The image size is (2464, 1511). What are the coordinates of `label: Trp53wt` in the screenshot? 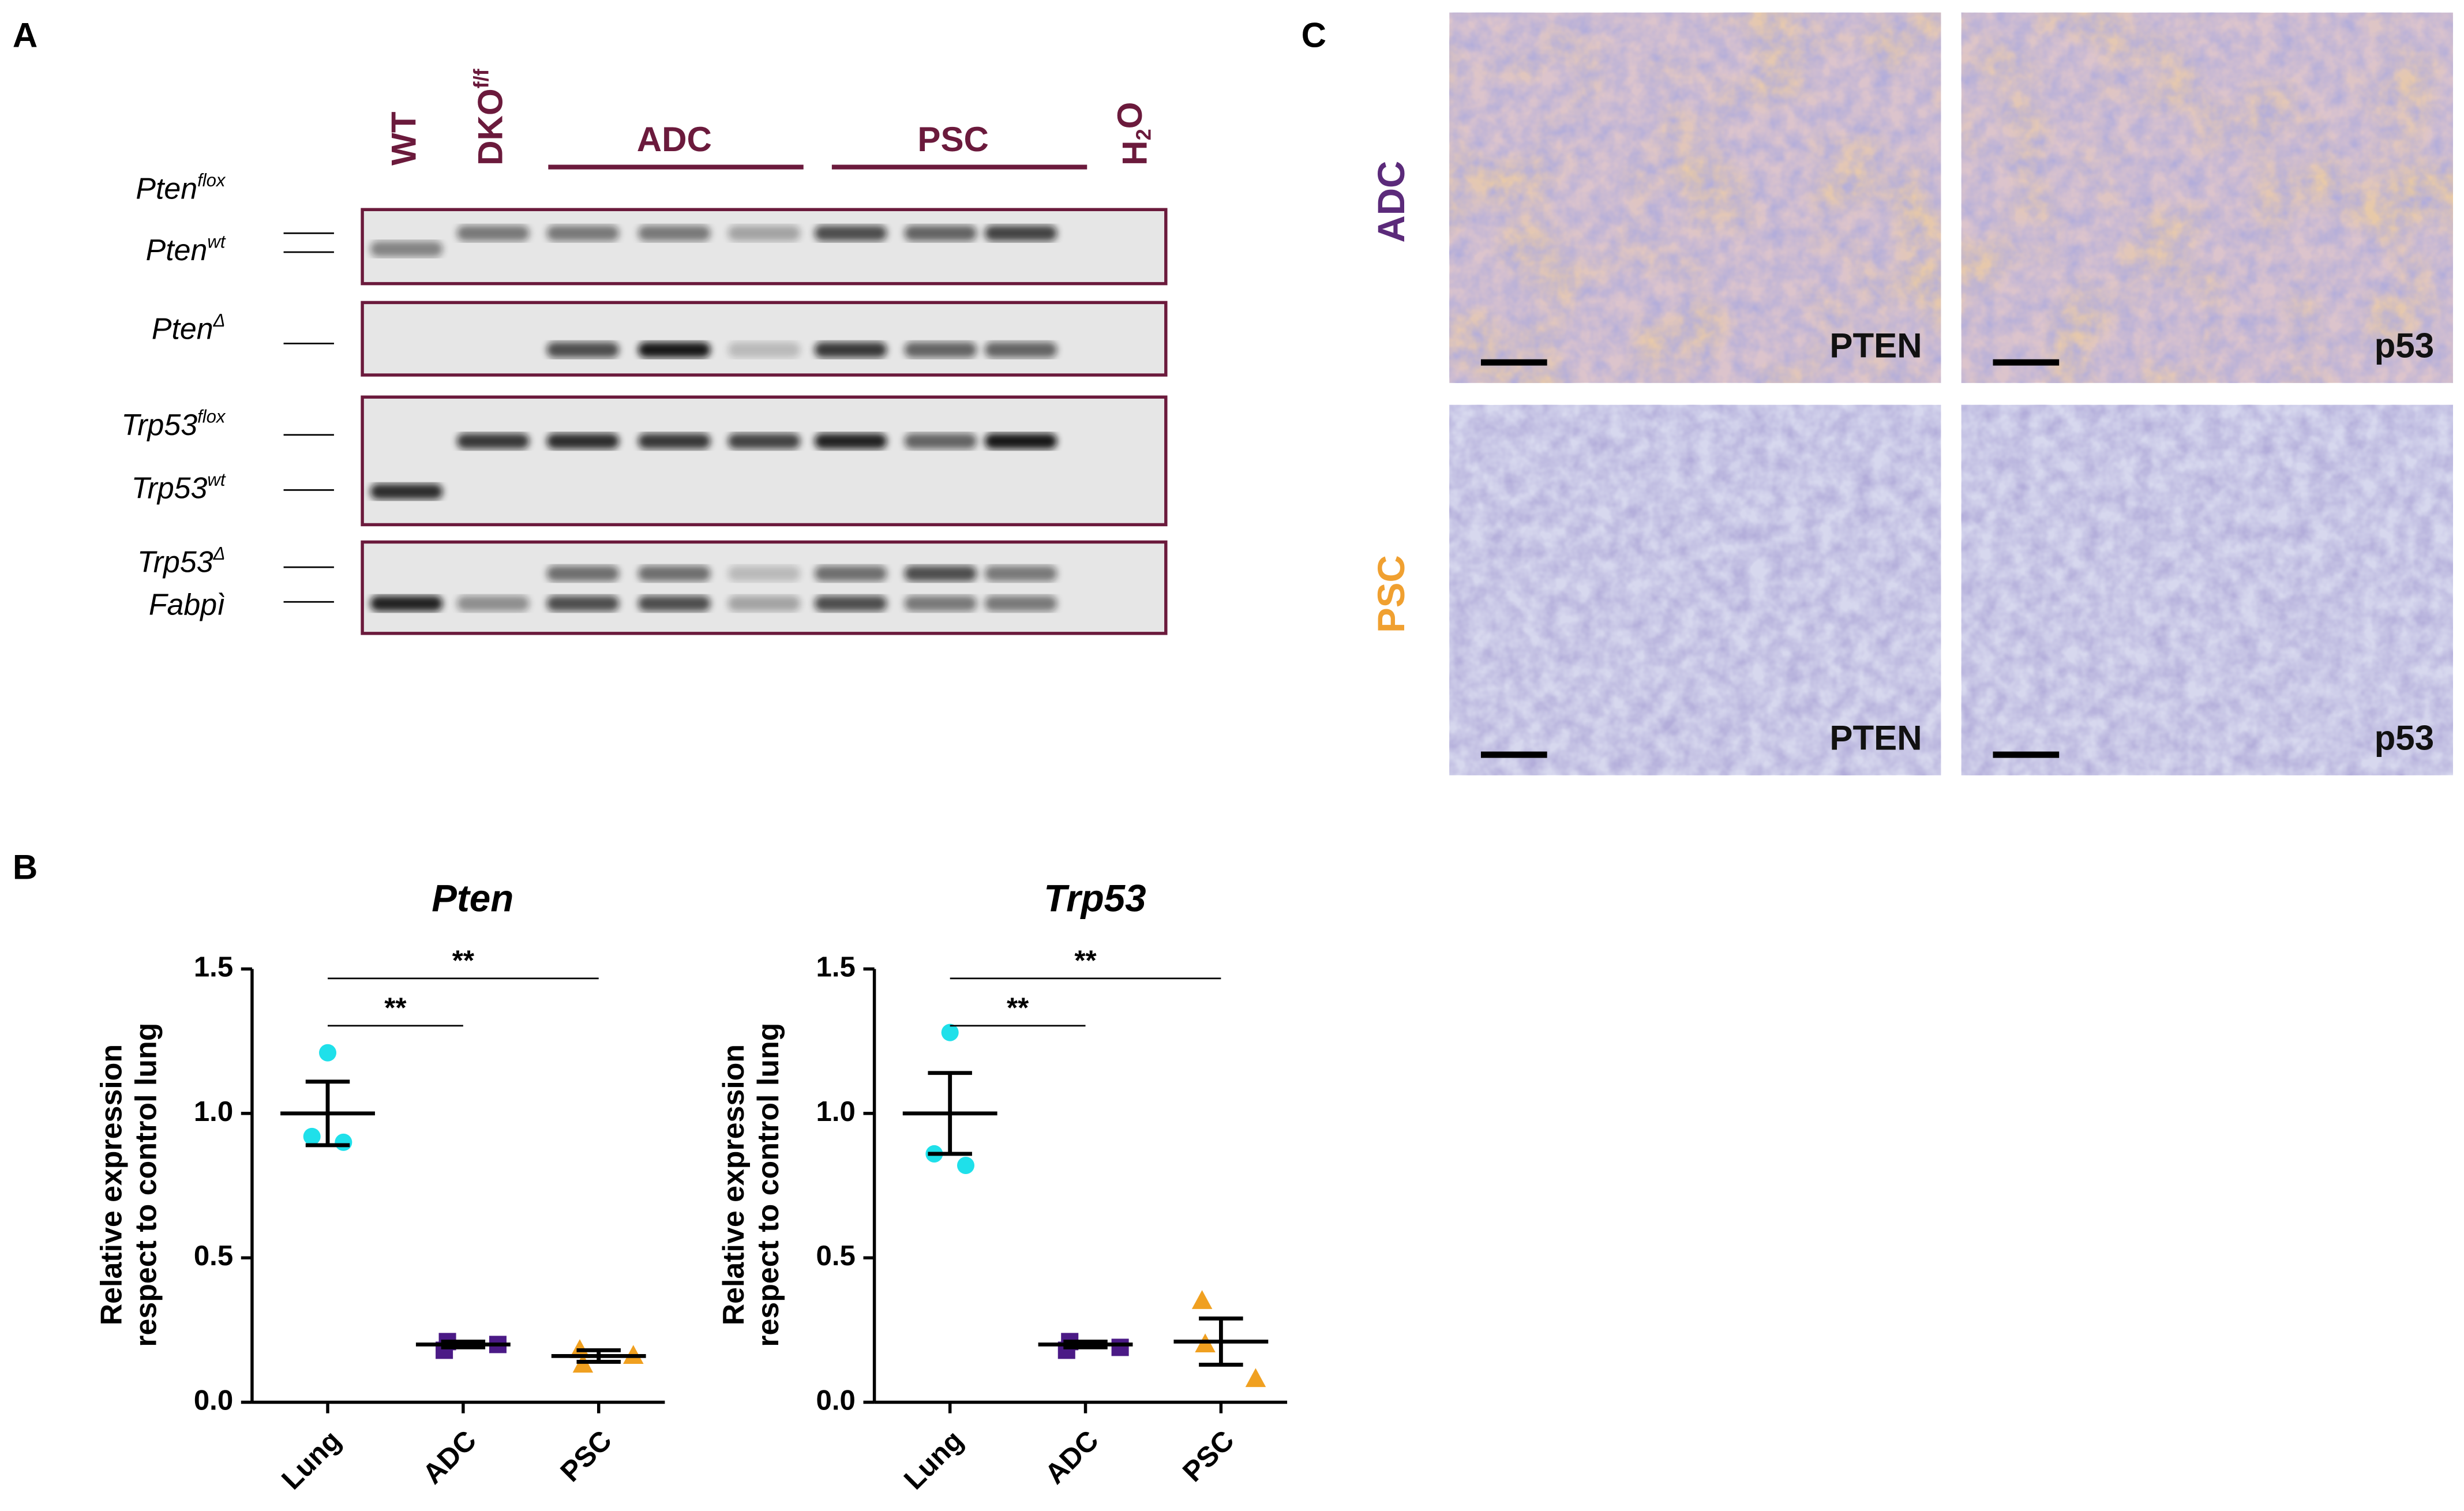 It's located at (179, 487).